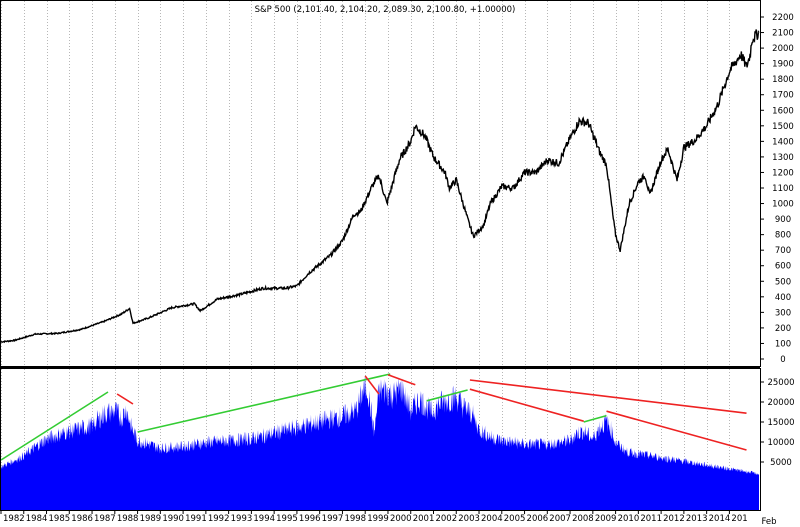  What do you see at coordinates (783, 344) in the screenshot?
I see `price-tick-label: 100` at bounding box center [783, 344].